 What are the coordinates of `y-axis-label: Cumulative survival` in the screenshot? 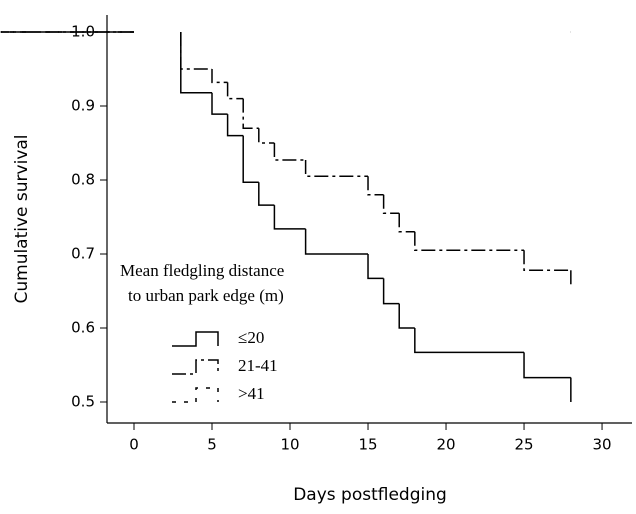 It's located at (22, 218).